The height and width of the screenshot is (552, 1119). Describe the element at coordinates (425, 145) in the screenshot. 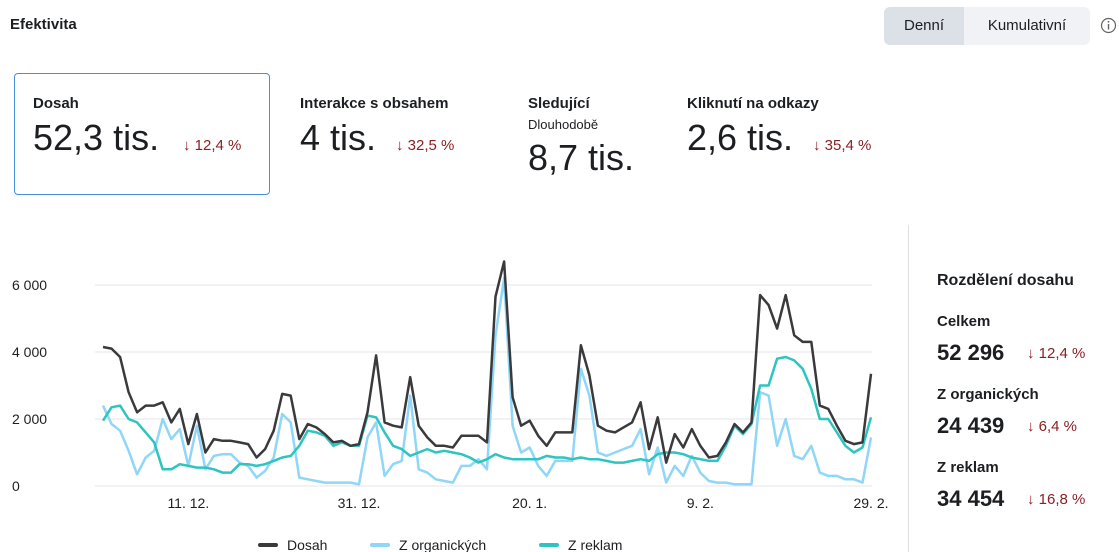

I see `card-change: ↓ 32,5 %` at that location.